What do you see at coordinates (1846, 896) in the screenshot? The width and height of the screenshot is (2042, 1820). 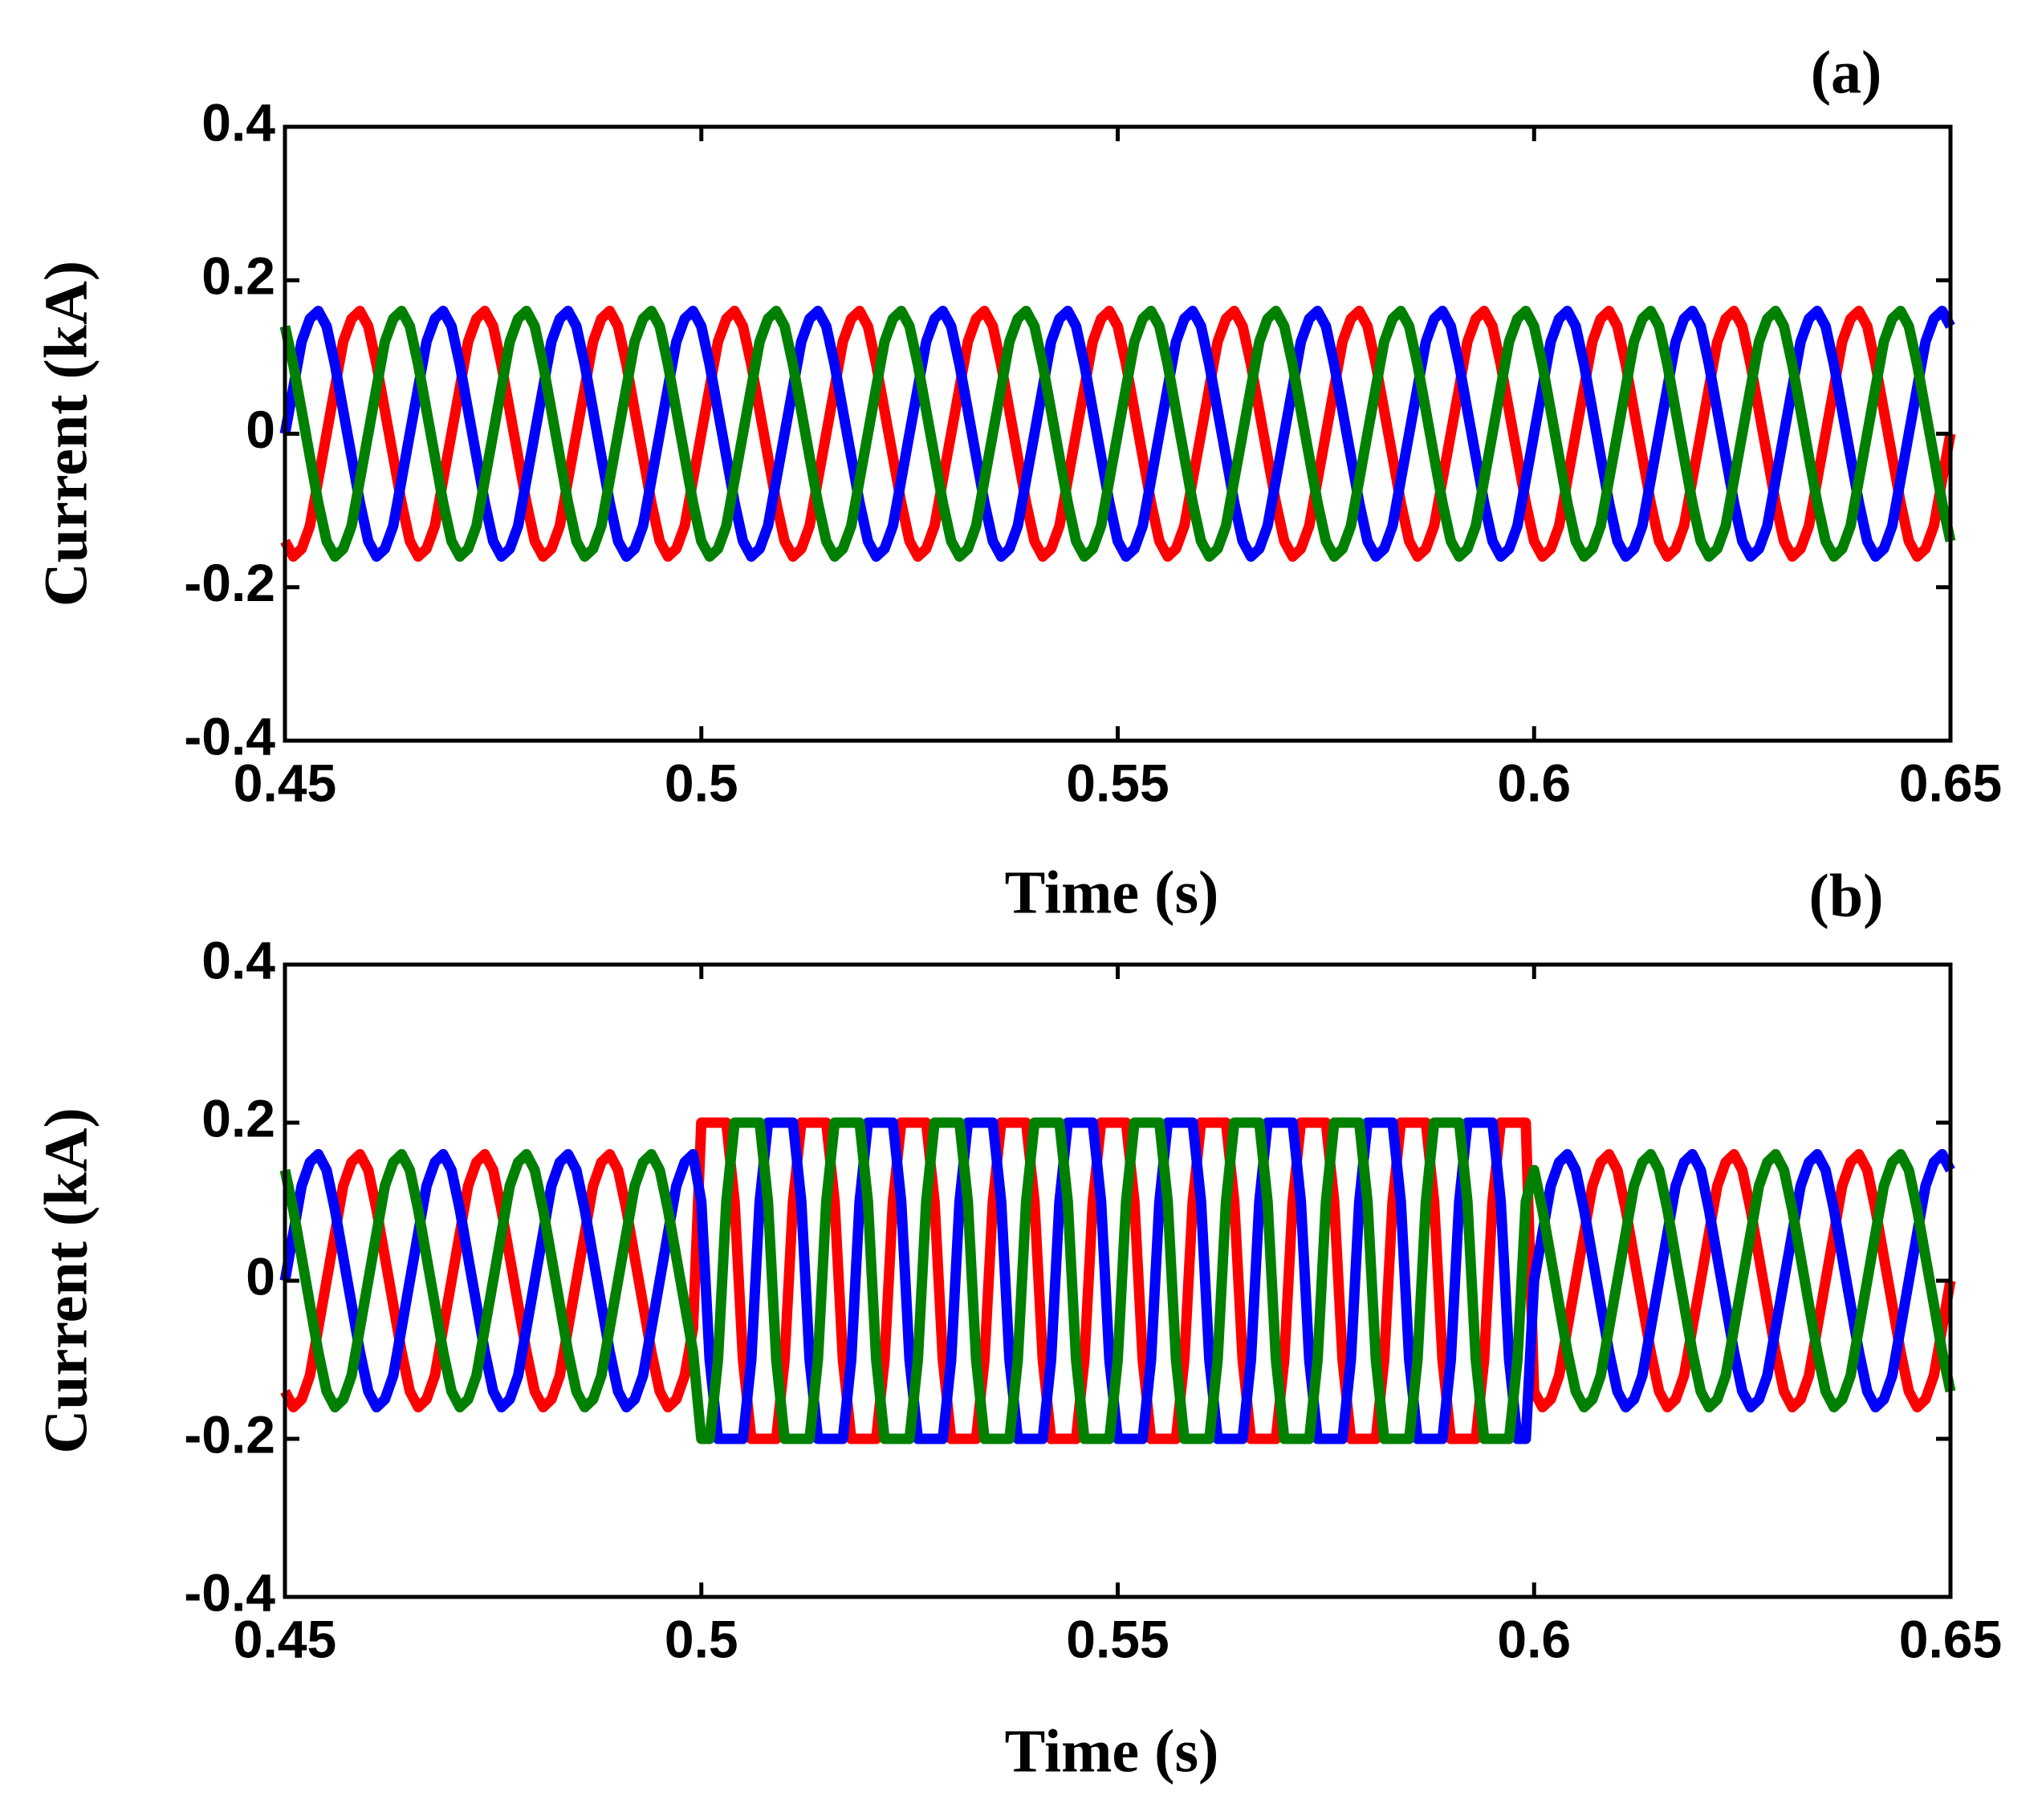 I see `panel-label: (b)` at bounding box center [1846, 896].